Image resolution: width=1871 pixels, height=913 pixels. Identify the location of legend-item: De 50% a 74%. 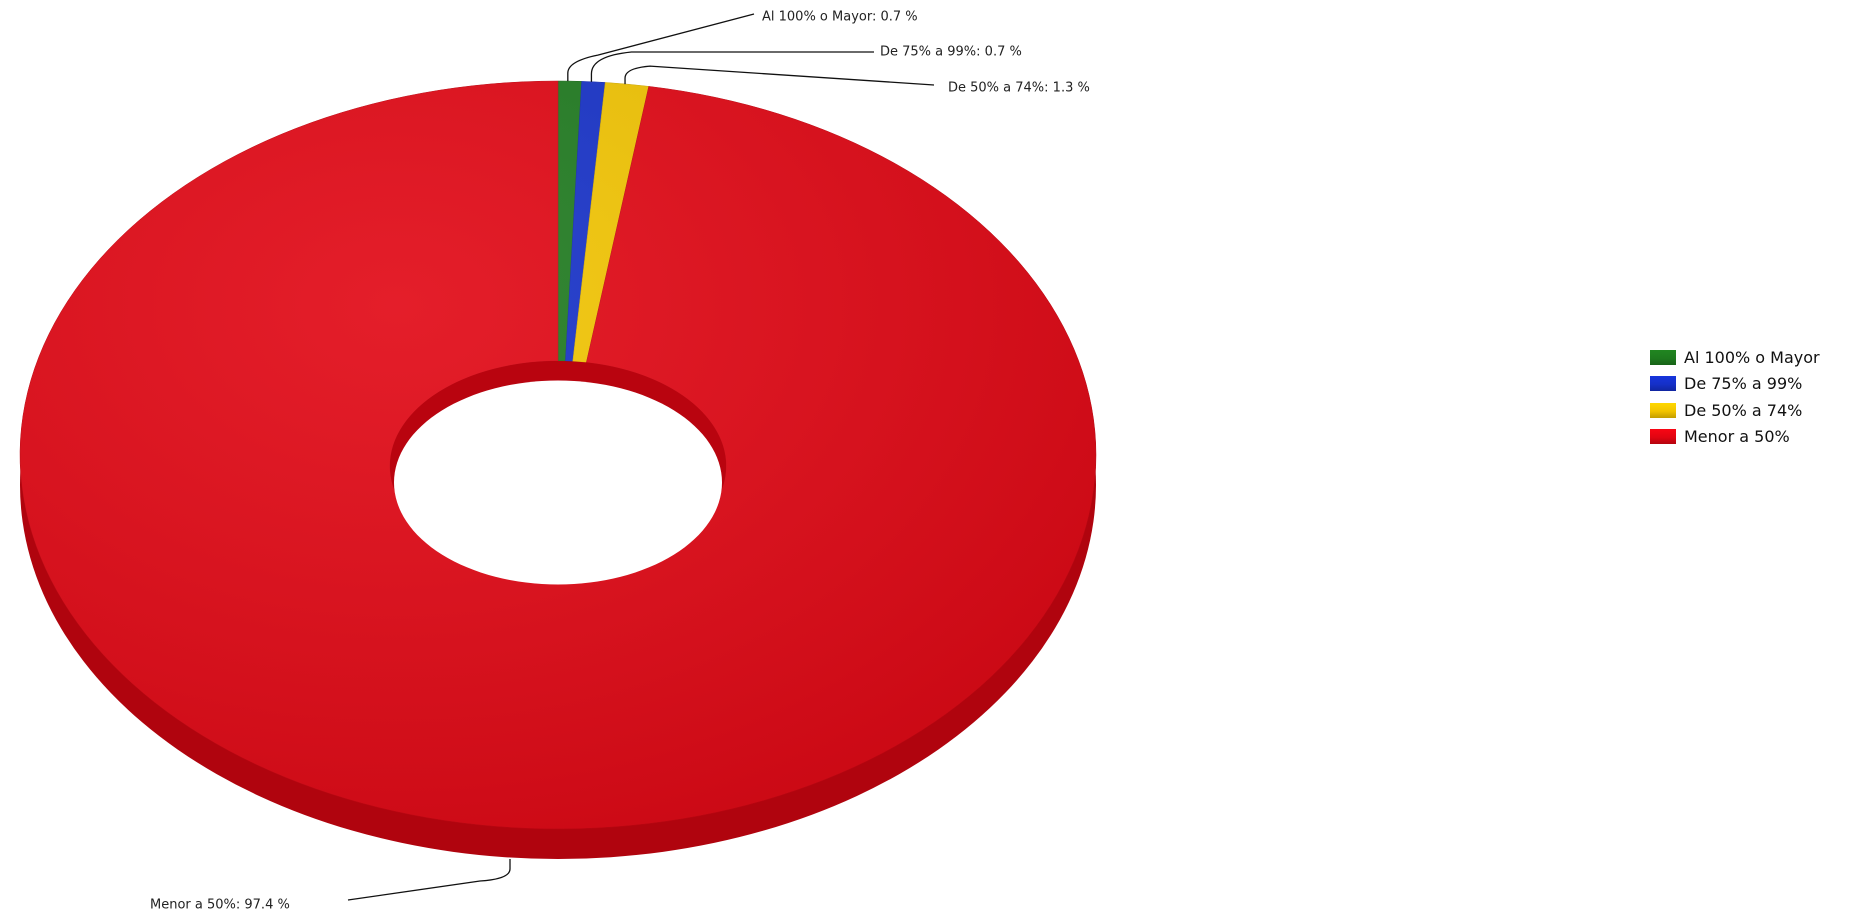
(1735, 410).